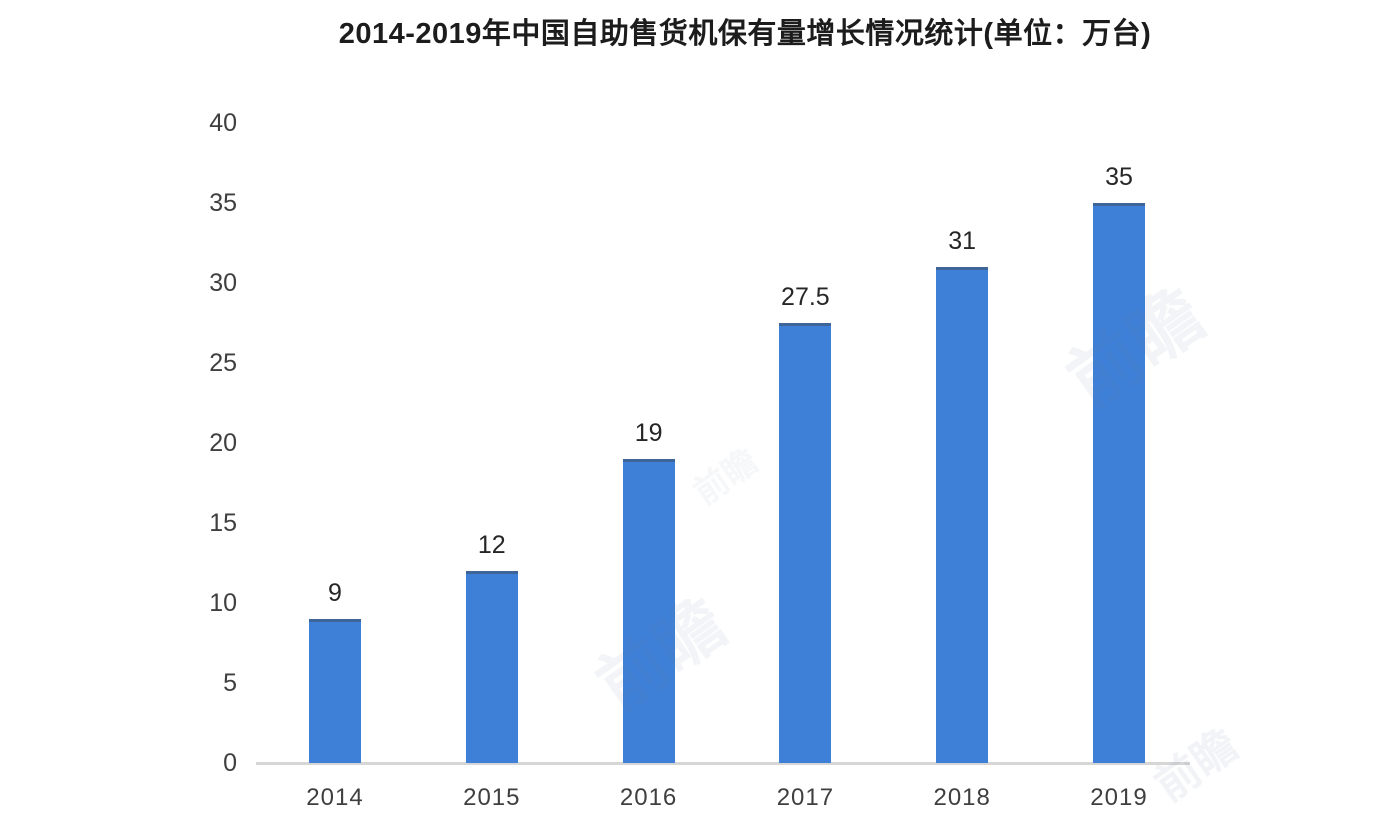  What do you see at coordinates (223, 283) in the screenshot?
I see `y-axis-tick-label: 30` at bounding box center [223, 283].